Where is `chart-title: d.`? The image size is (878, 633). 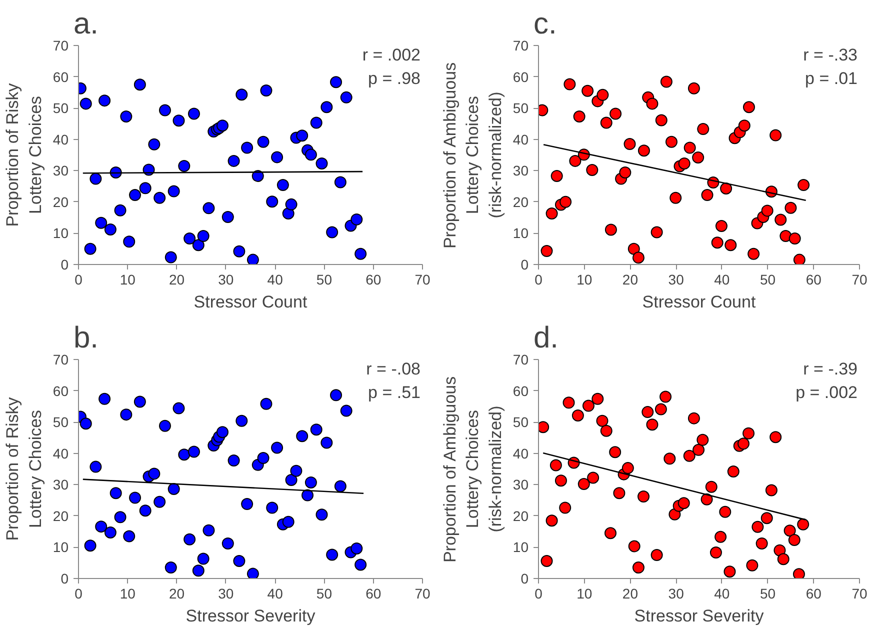 chart-title: d. is located at coordinates (546, 338).